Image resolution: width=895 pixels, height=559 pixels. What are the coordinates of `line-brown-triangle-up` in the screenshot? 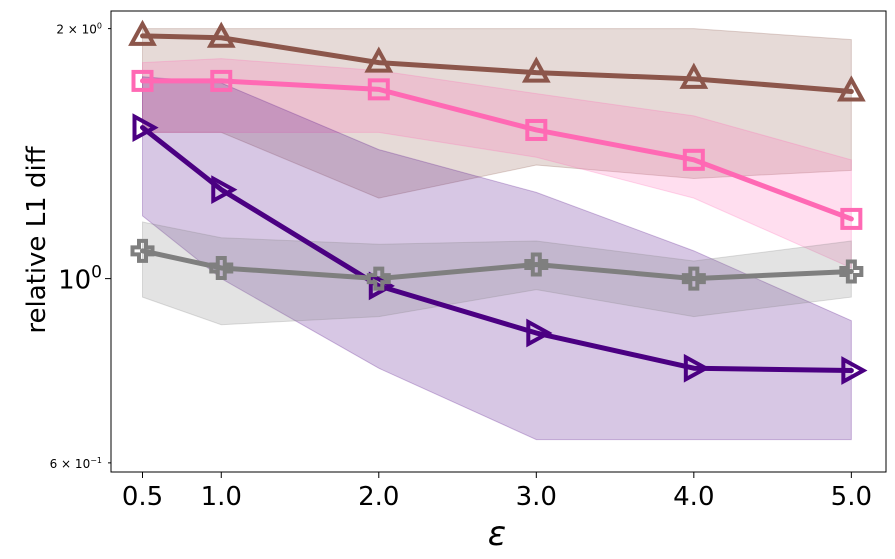 It's located at (497, 63).